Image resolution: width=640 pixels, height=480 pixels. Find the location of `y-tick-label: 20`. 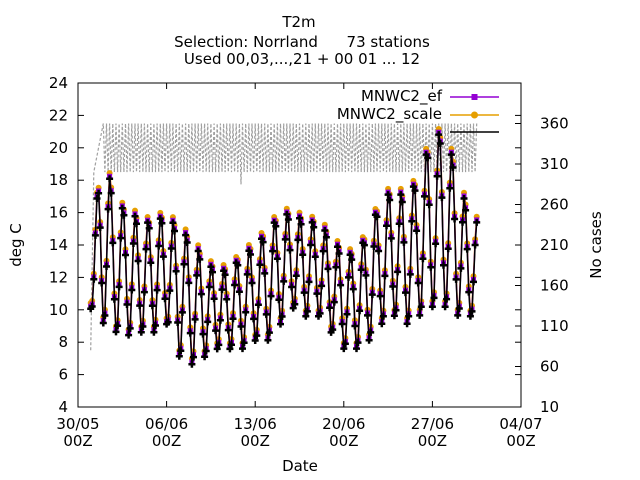

y-tick-label: 20 is located at coordinates (58, 148).